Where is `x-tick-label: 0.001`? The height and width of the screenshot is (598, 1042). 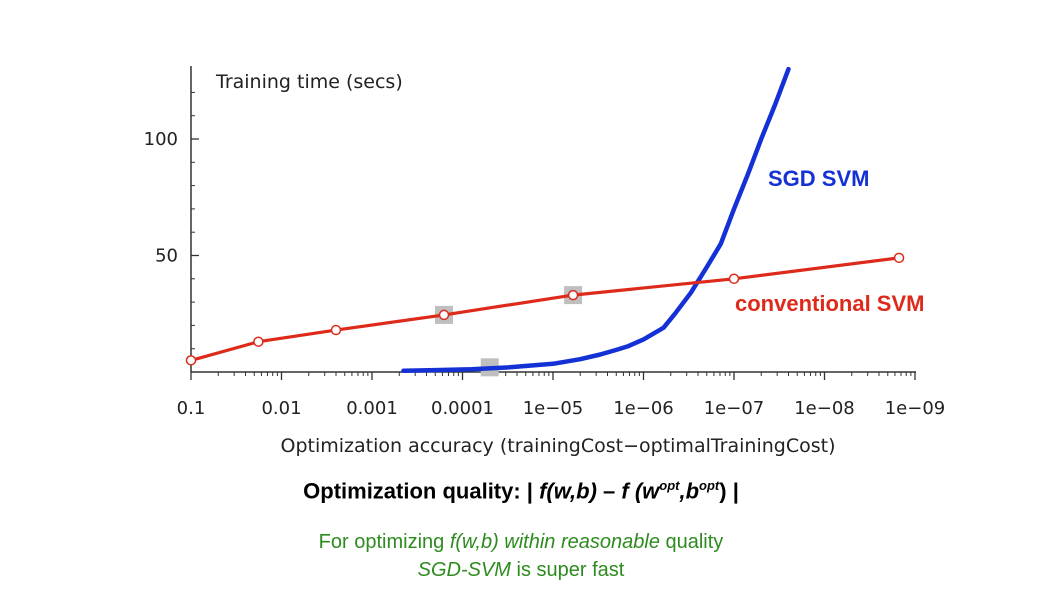
x-tick-label: 0.001 is located at coordinates (372, 408).